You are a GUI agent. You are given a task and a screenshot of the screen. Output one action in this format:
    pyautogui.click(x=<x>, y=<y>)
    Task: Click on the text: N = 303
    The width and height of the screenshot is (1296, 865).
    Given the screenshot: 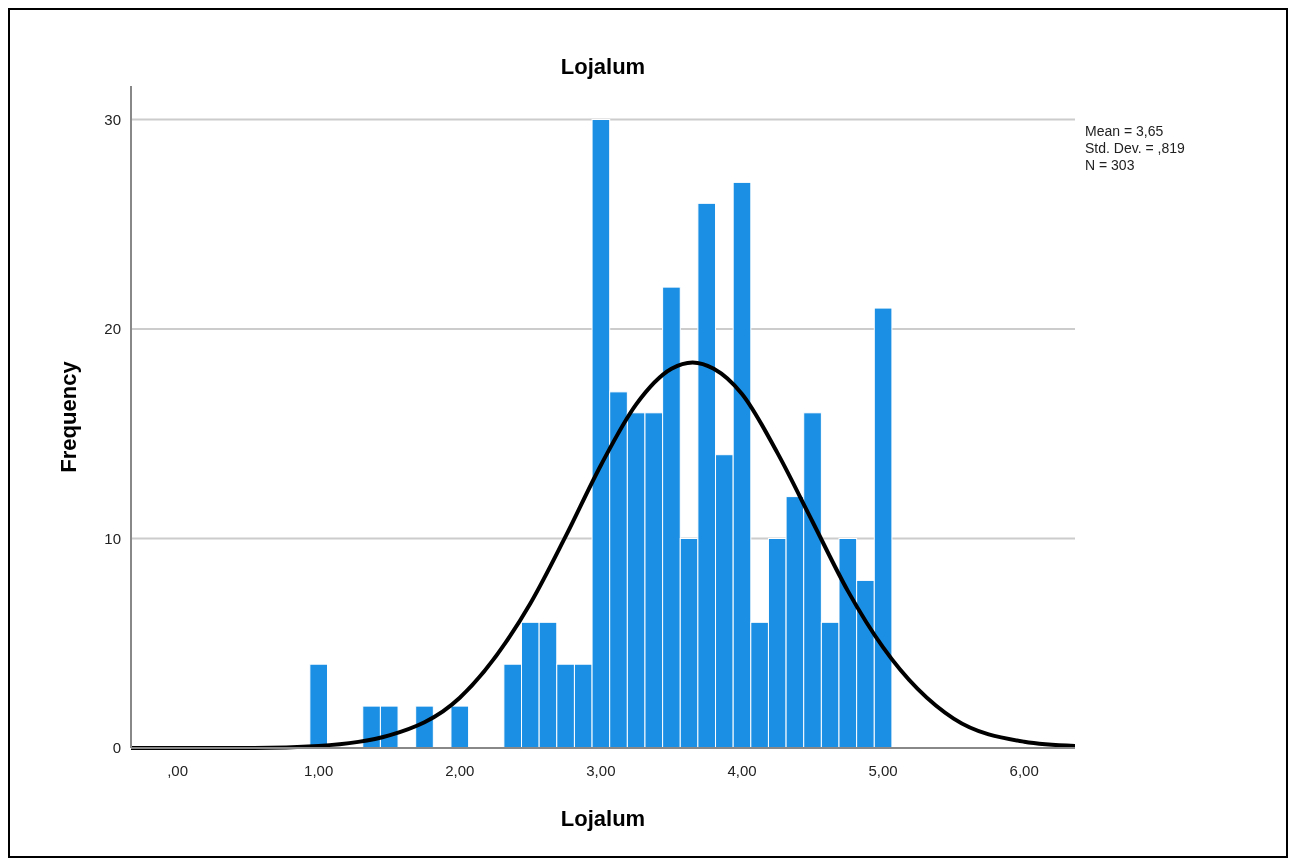 What is the action you would take?
    pyautogui.click(x=1110, y=165)
    